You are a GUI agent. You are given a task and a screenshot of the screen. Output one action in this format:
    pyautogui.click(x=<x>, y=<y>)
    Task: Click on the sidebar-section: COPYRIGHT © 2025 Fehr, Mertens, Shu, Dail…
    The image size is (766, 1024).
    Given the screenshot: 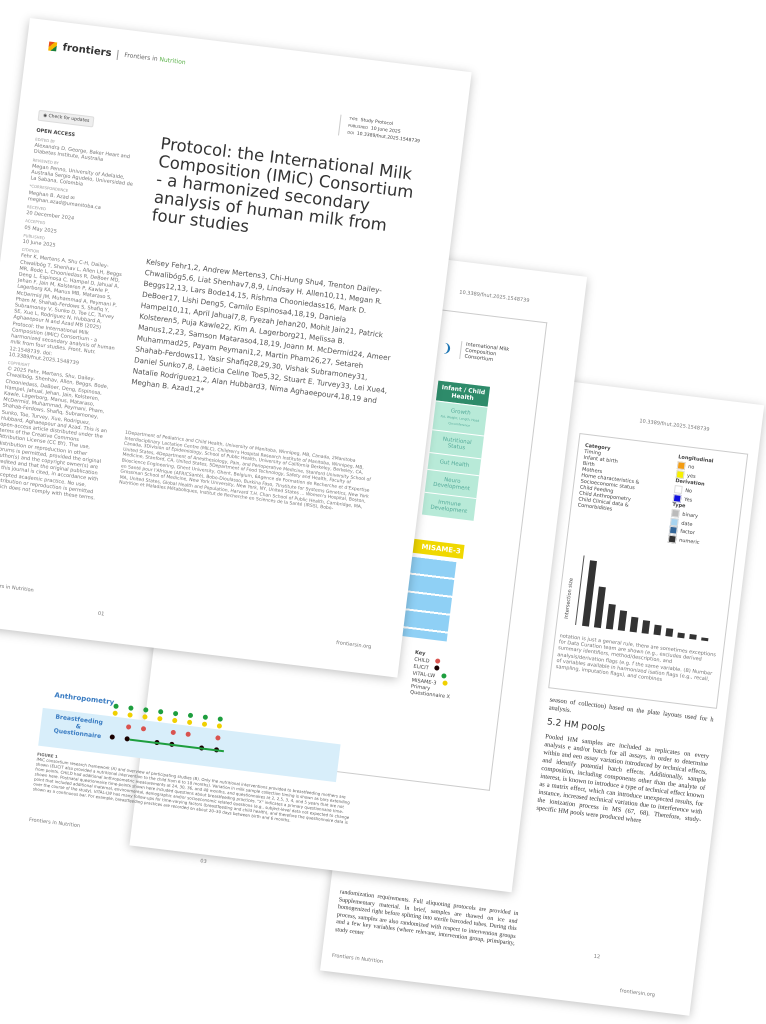 What is the action you would take?
    pyautogui.click(x=54, y=430)
    